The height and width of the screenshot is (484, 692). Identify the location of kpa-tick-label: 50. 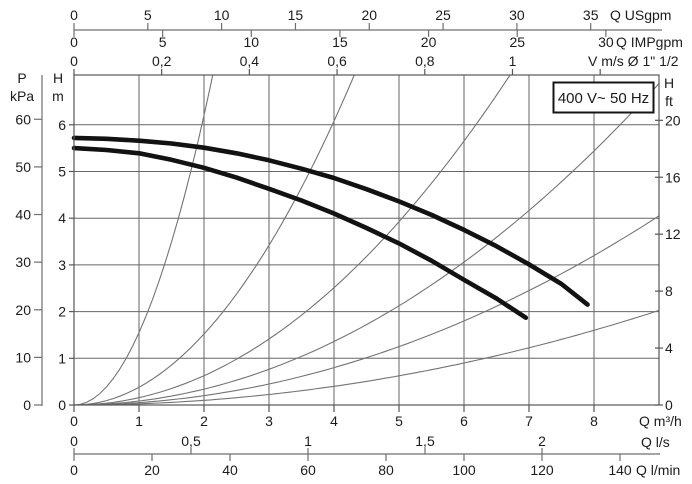
(23, 167).